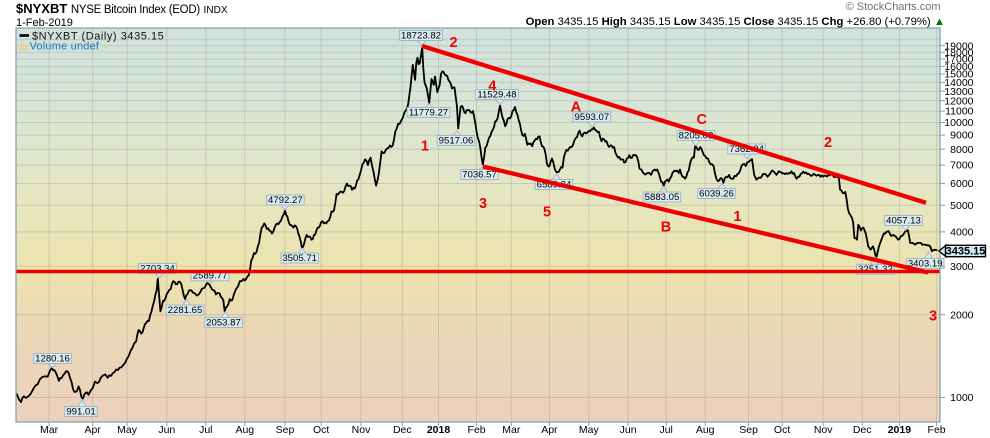 This screenshot has height=438, width=990. Describe the element at coordinates (958, 92) in the screenshot. I see `svg-text: 13000` at that location.